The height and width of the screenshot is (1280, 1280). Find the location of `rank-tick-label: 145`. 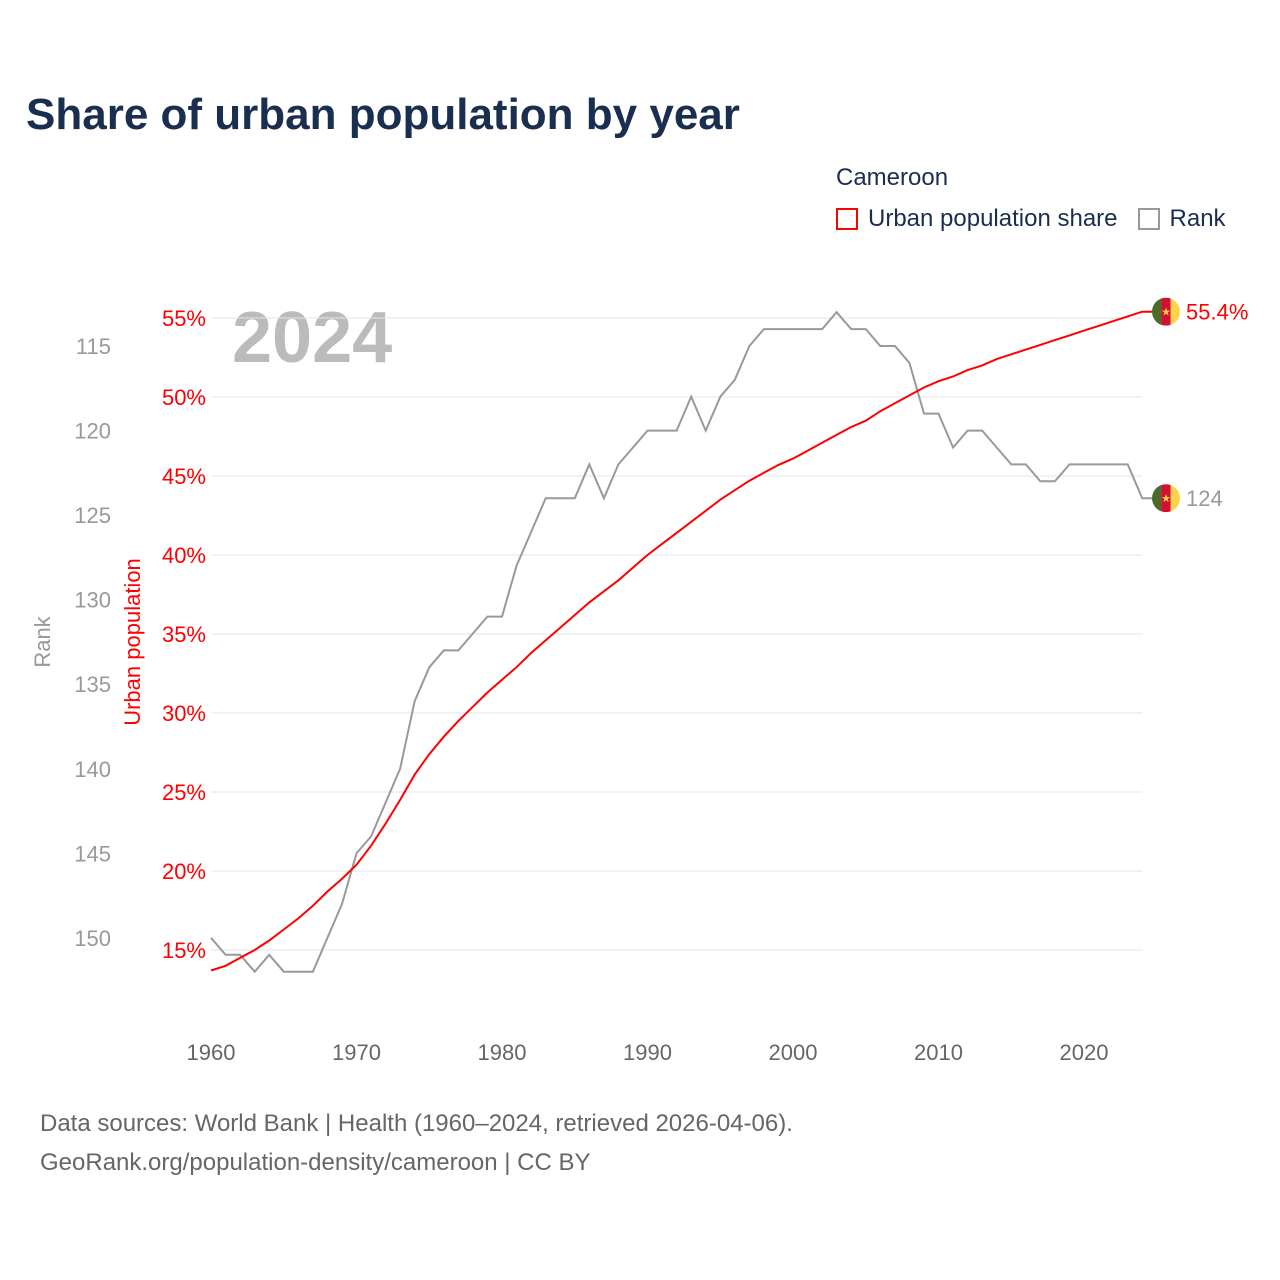

rank-tick-label: 145 is located at coordinates (92, 853).